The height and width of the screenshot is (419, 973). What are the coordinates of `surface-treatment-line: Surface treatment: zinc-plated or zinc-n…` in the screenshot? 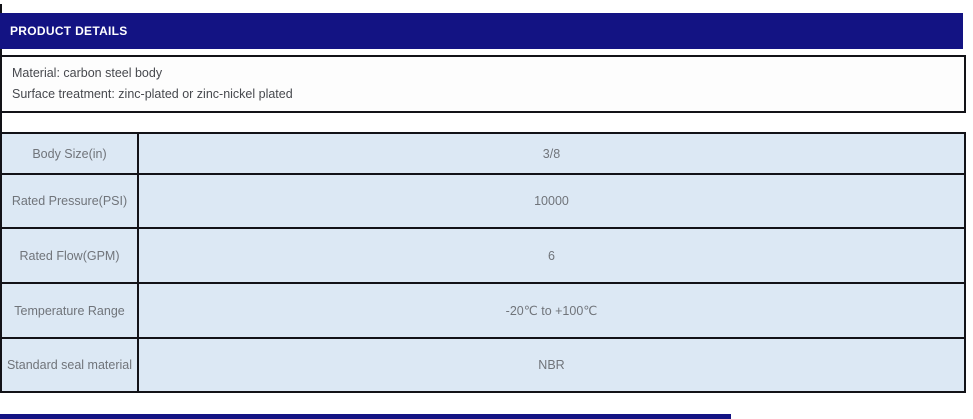 It's located at (152, 94).